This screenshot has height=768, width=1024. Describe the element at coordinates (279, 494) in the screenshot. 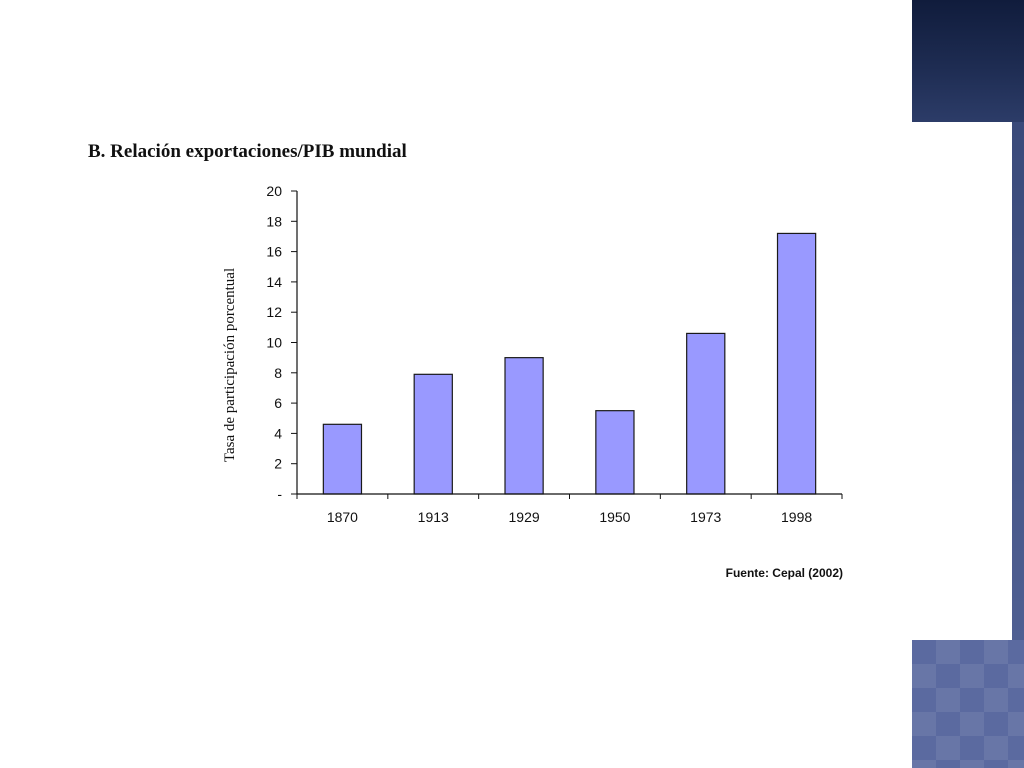

I see `y-tick-label: -` at that location.